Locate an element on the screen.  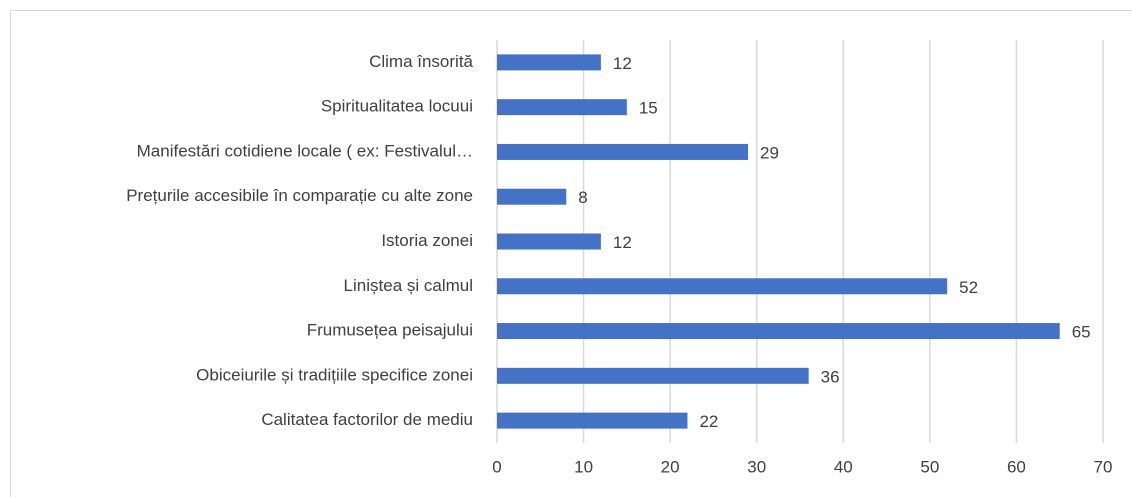
x-tick-label: 30 is located at coordinates (756, 466).